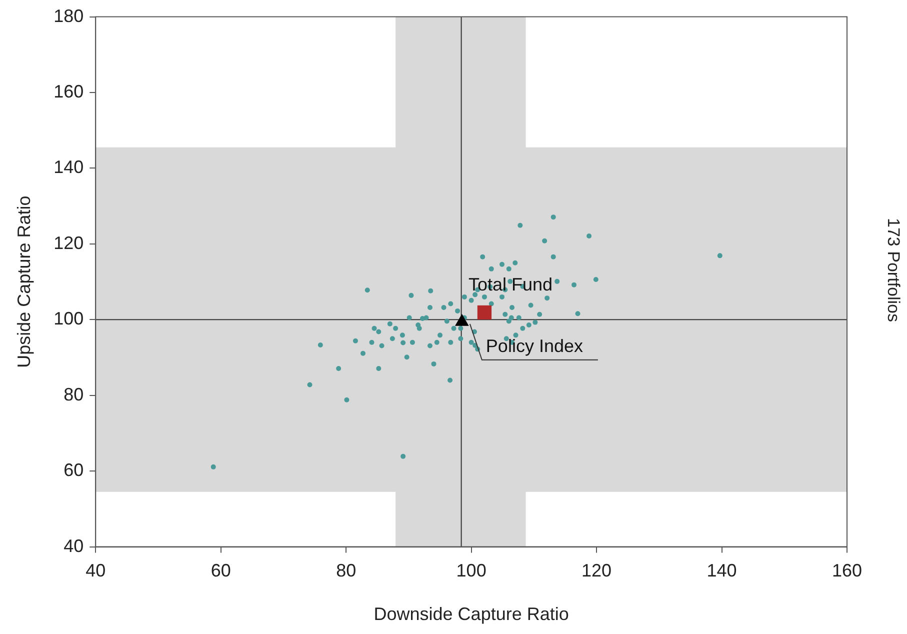  I want to click on x-tick-label: 80, so click(346, 570).